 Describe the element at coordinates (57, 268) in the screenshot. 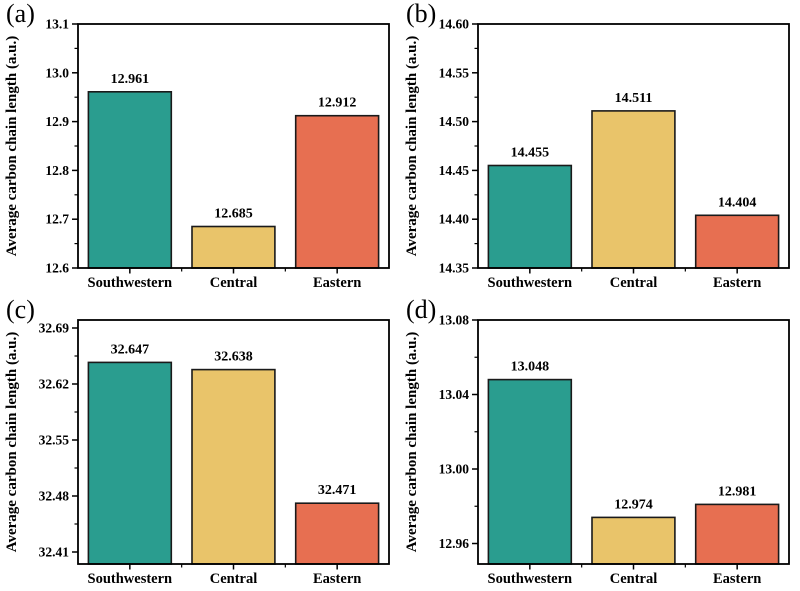

I see `y-tick-label: 12.6` at that location.